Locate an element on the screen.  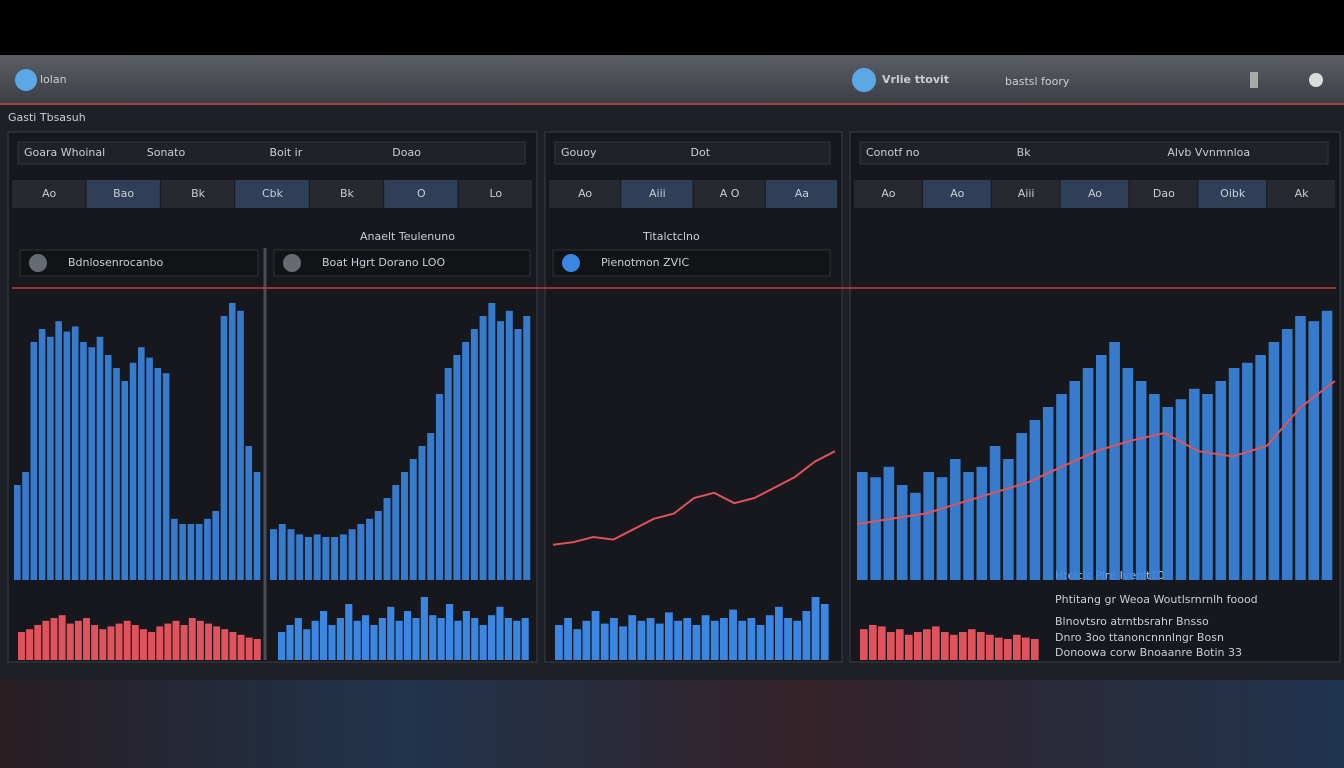
tab-label: Bk is located at coordinates (347, 193).